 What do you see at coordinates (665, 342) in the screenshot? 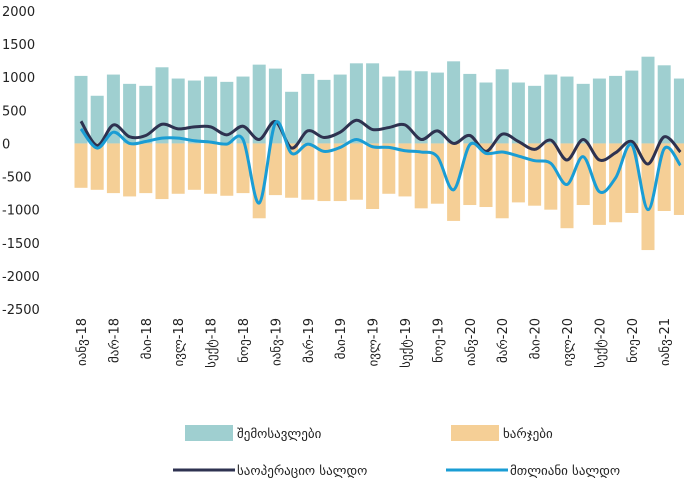
I see `x-tick-label: იანვ-21` at bounding box center [665, 342].